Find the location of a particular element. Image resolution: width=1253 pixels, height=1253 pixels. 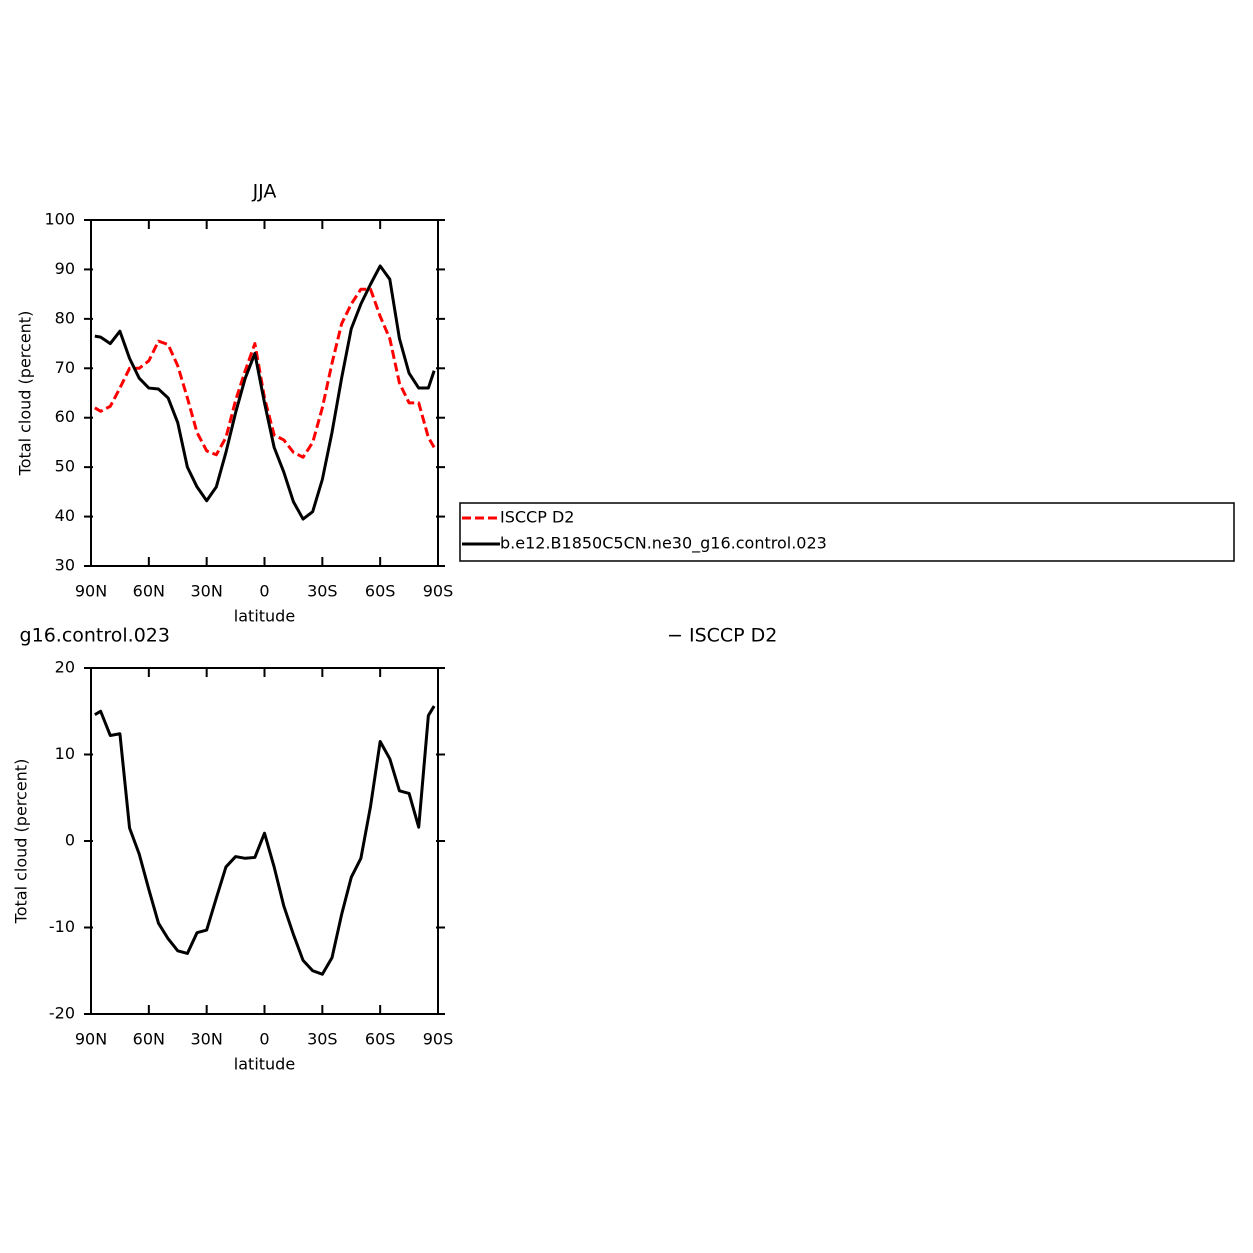

legend-label: b.e12.B1850C5CN.ne30_g16.control.023 is located at coordinates (663, 544).